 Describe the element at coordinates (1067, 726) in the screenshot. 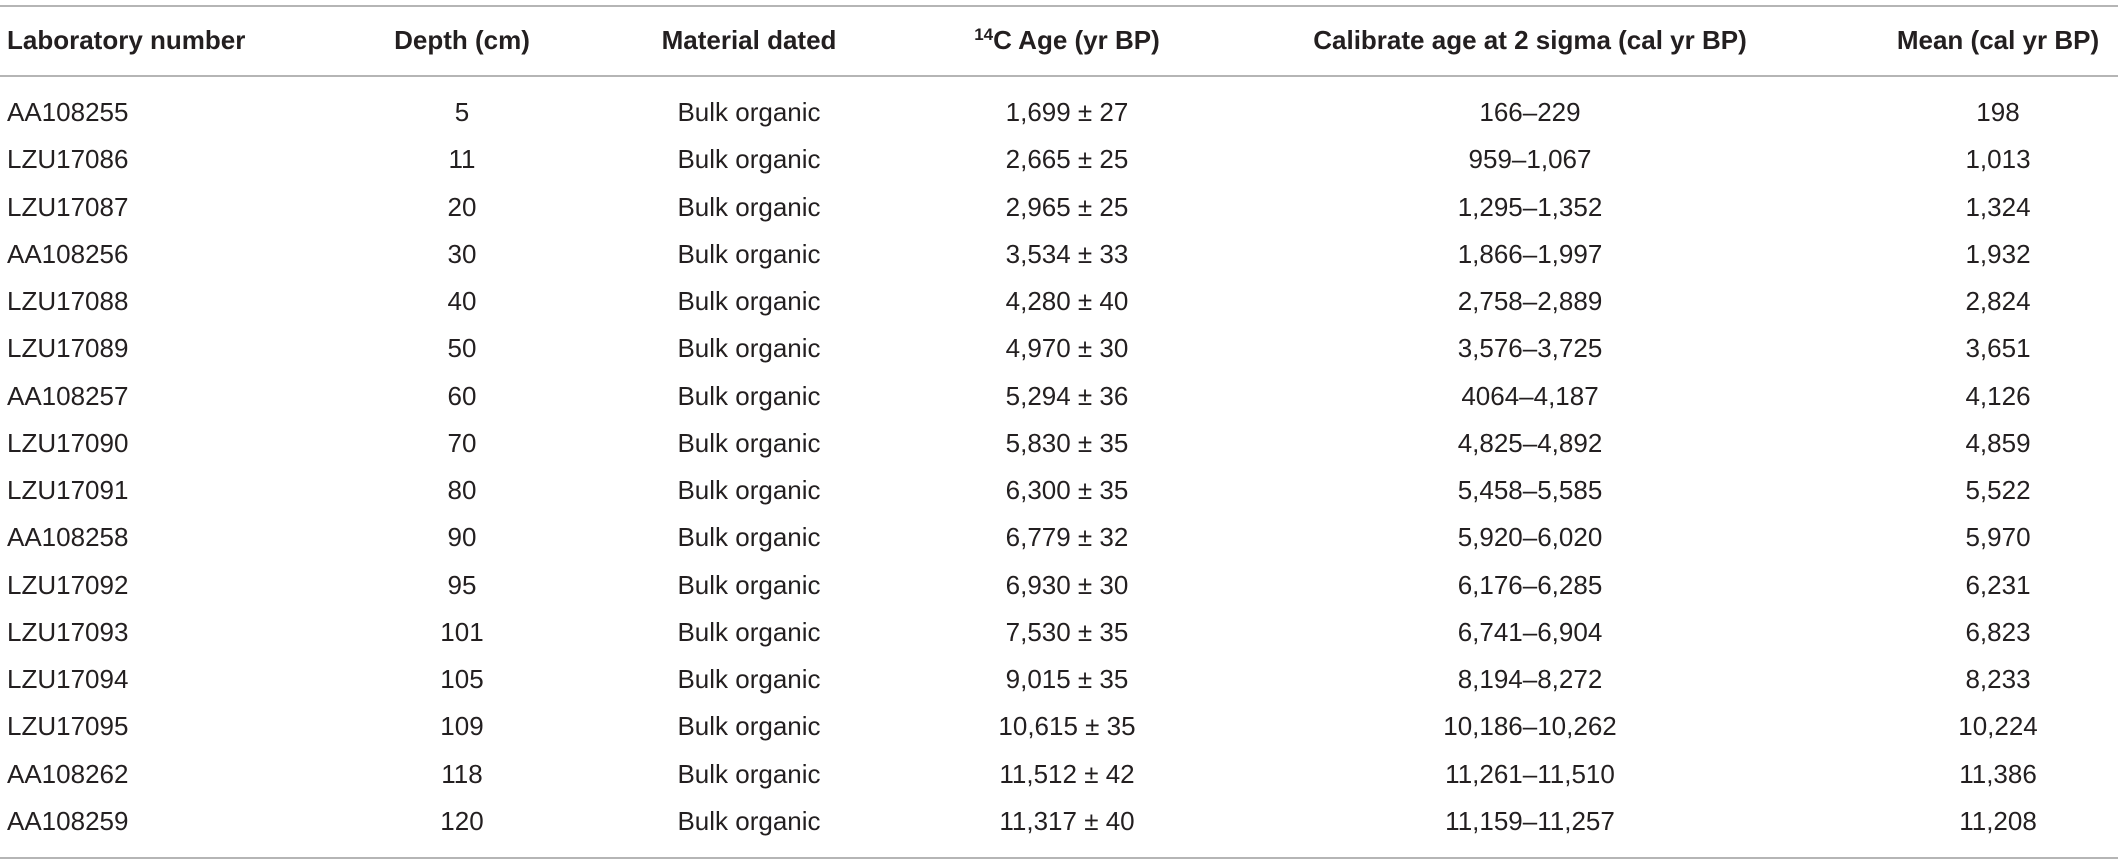

I see `table-cell: 10,615 ± 35` at that location.